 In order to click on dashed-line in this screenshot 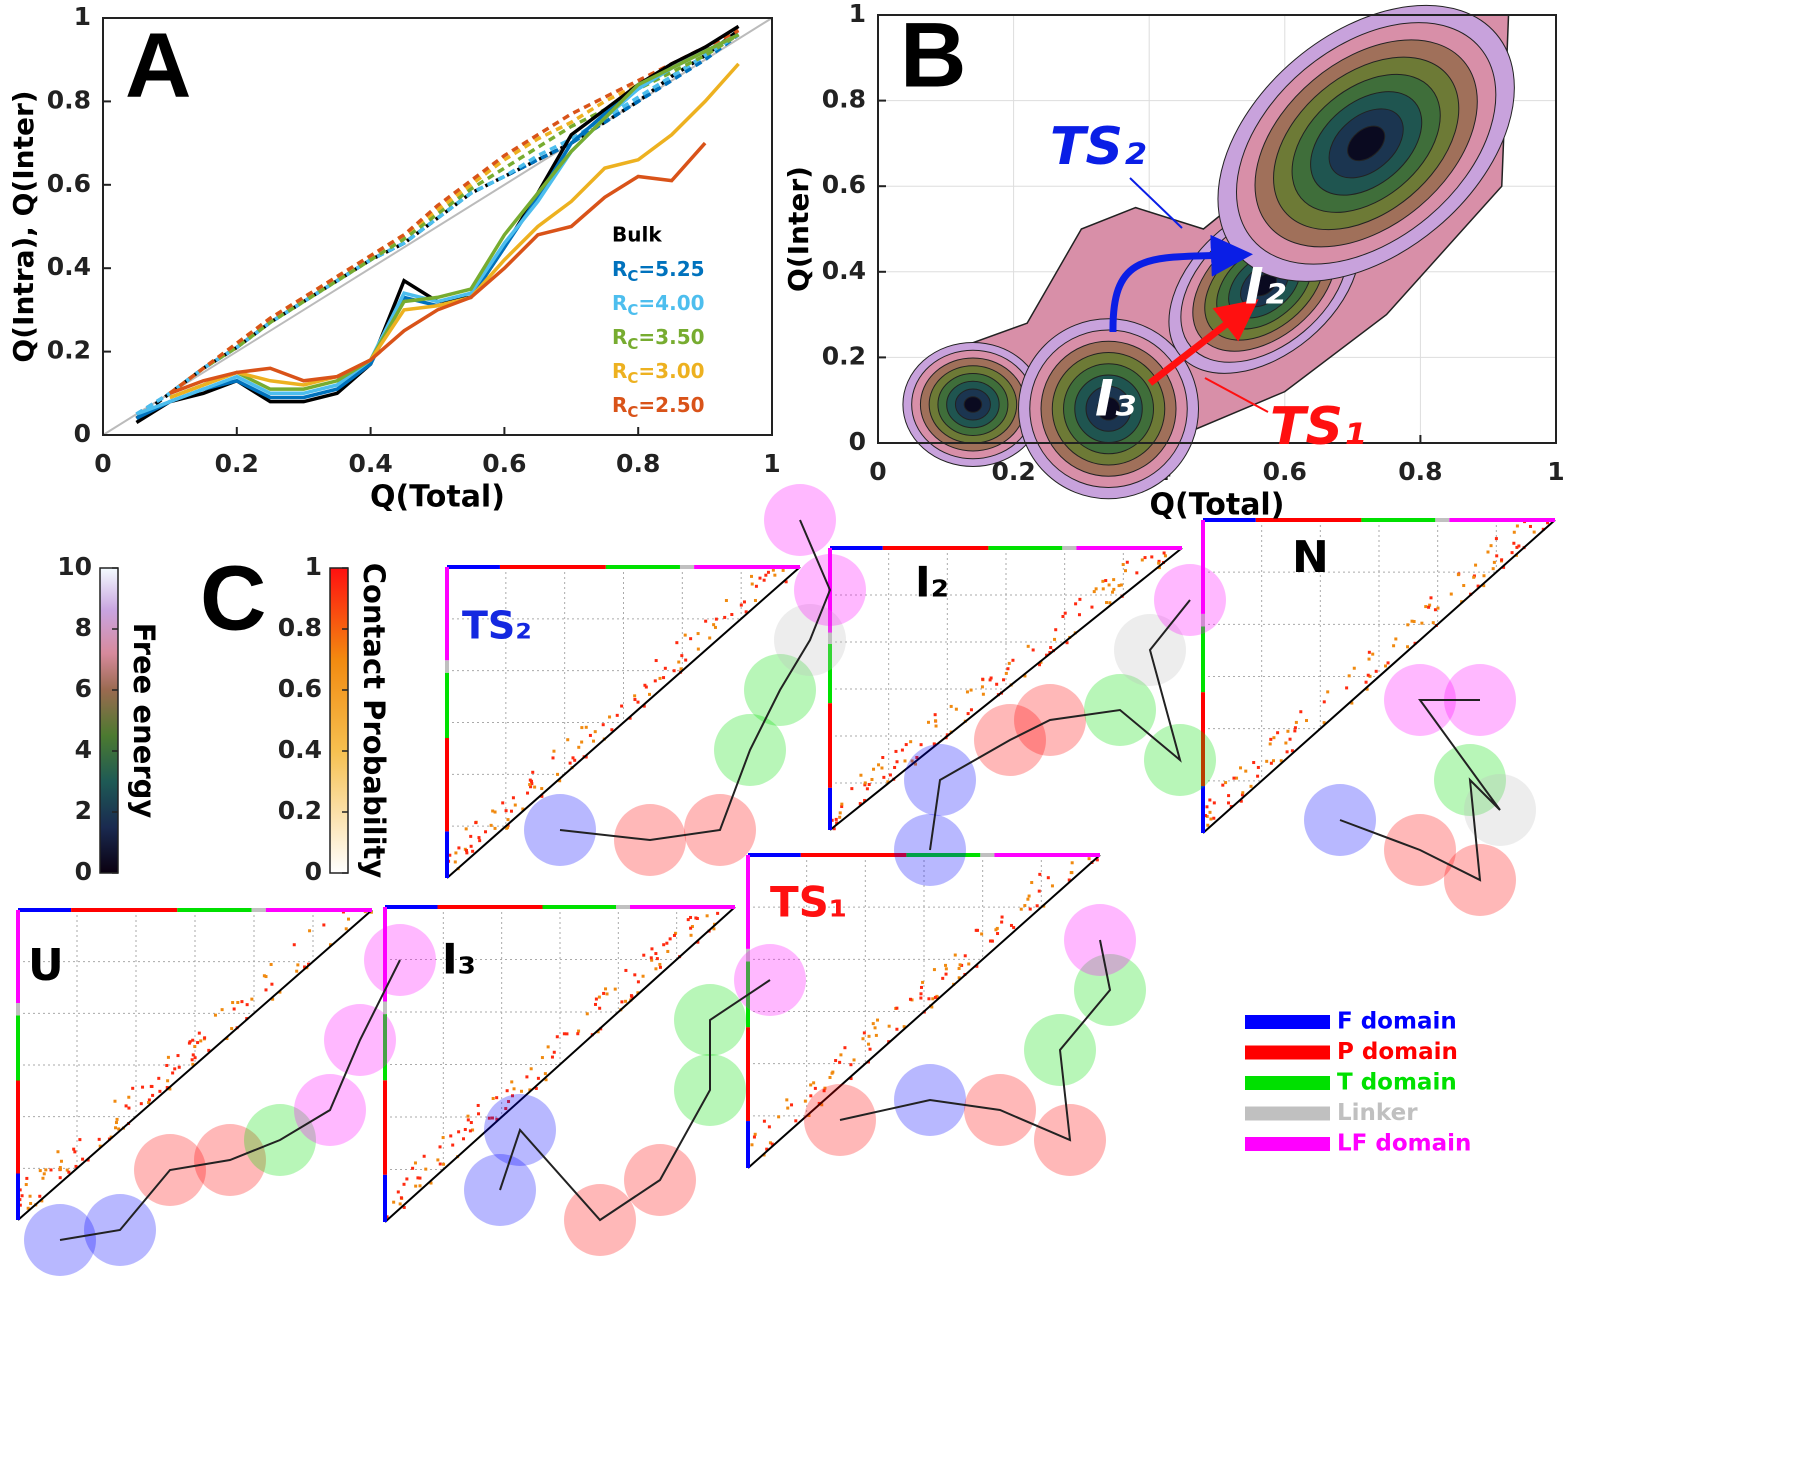, I will do `click(437, 224)`.